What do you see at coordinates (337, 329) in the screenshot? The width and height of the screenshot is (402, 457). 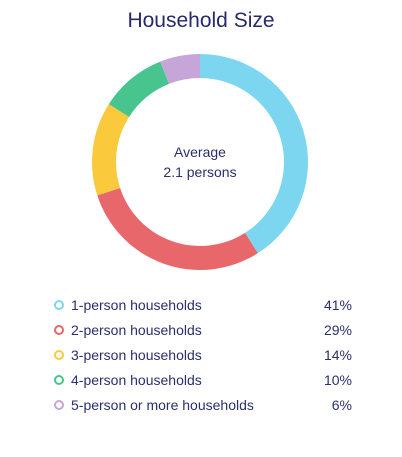 I see `legend-value: 29%` at bounding box center [337, 329].